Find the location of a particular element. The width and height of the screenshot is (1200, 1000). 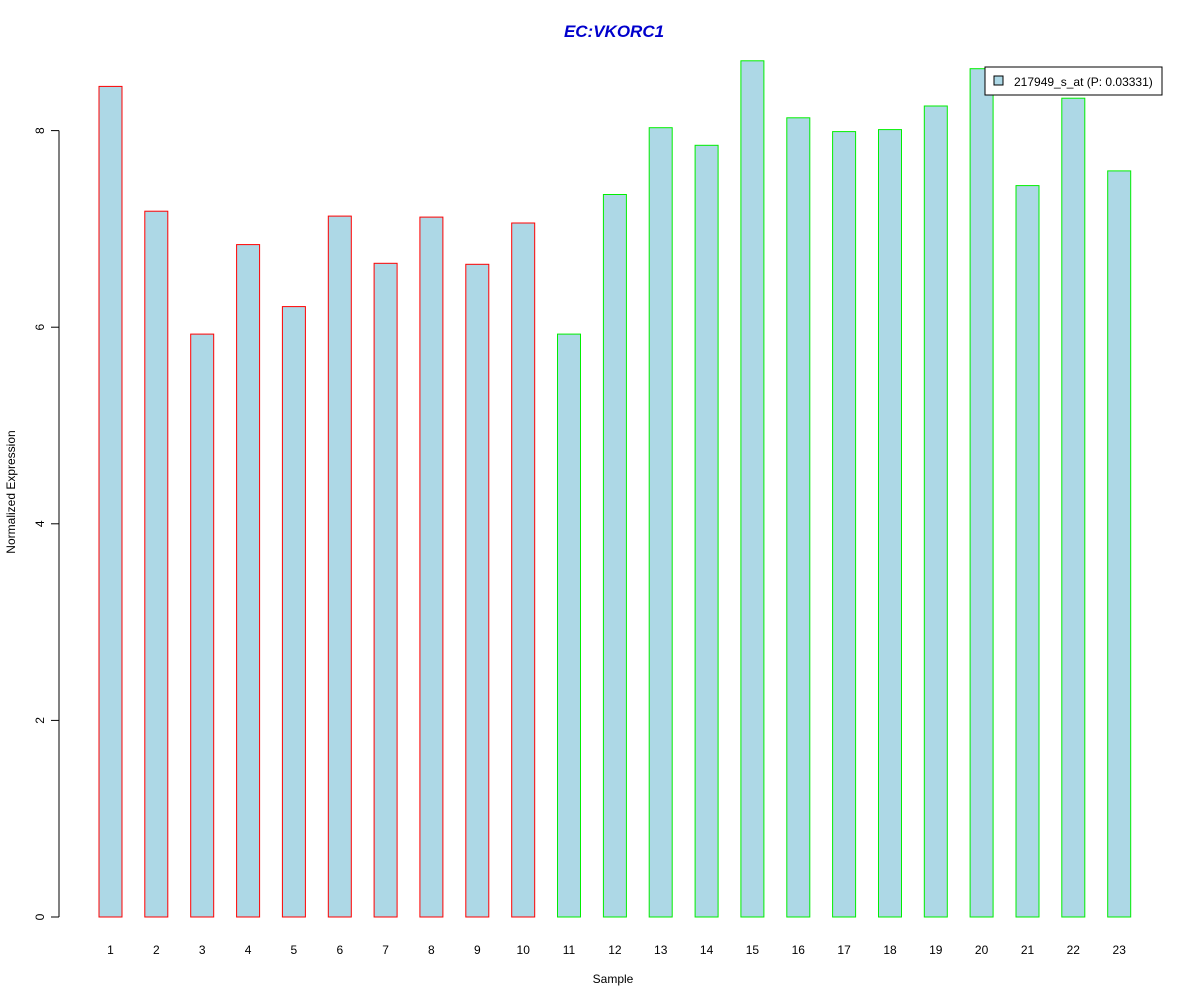

x-tick-label: 20 is located at coordinates (982, 950).